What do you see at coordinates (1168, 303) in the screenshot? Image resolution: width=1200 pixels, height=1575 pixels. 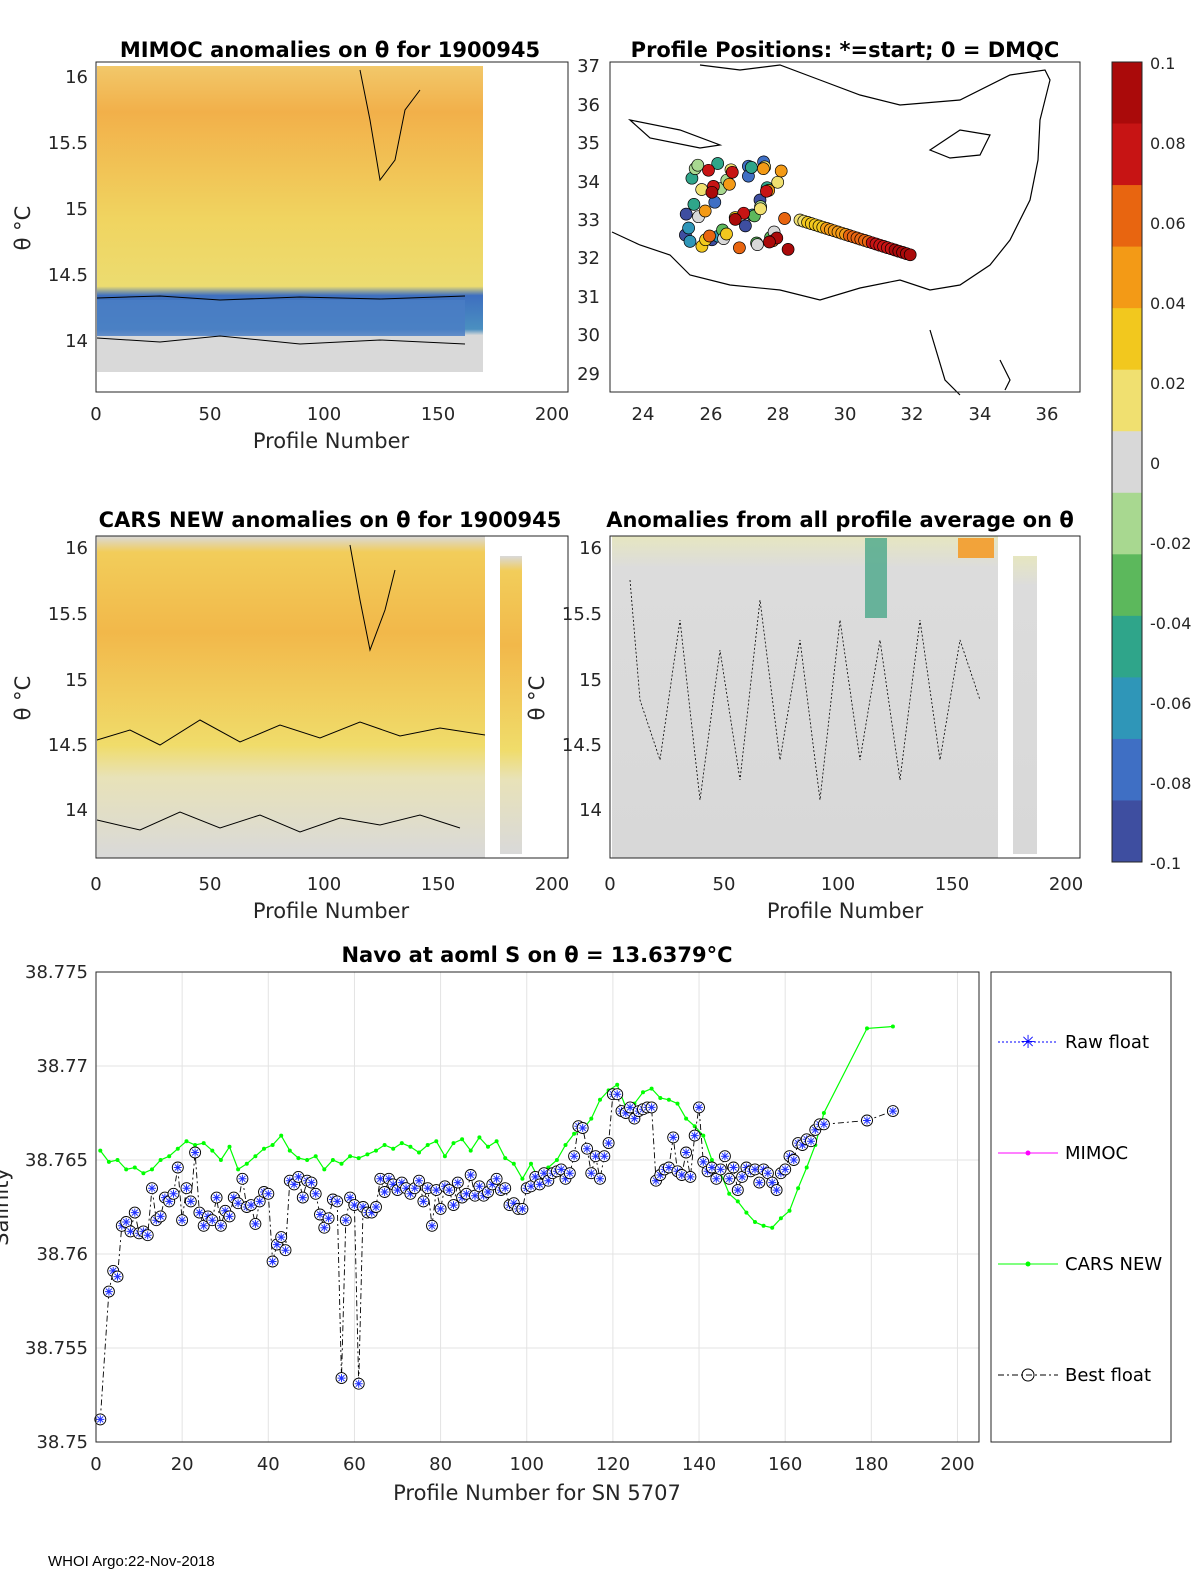 I see `colorbar-tick: 0.04` at bounding box center [1168, 303].